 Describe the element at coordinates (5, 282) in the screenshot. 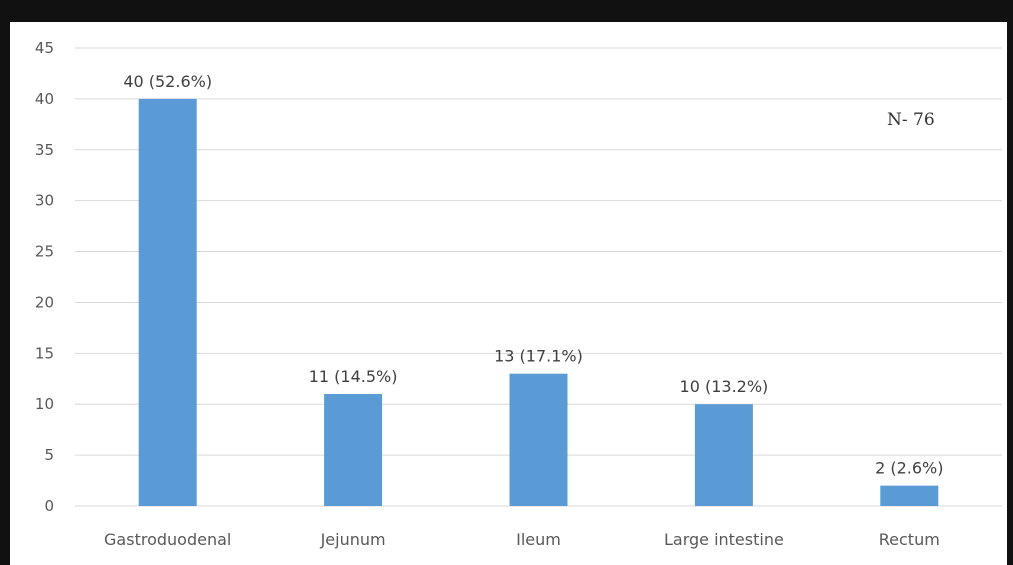

I see `frame-left-border` at that location.